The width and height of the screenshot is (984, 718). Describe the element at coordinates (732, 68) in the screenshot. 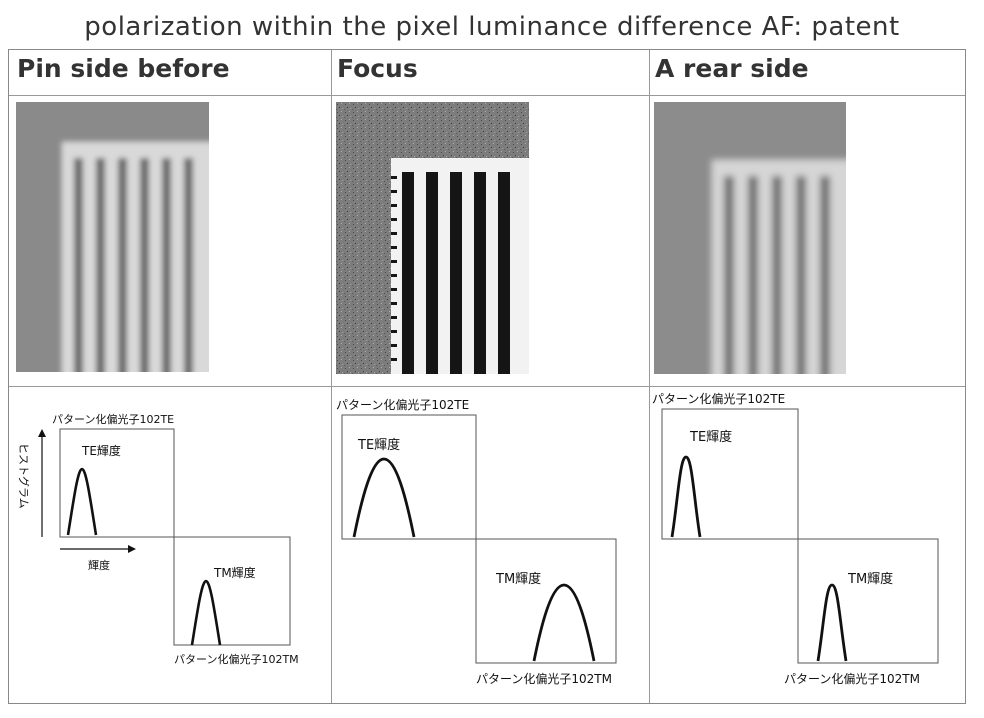

I see `header-rear-side: A rear side` at that location.